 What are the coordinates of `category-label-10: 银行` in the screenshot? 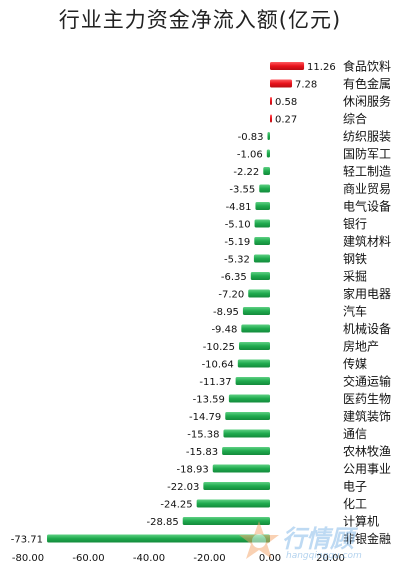 It's located at (355, 224).